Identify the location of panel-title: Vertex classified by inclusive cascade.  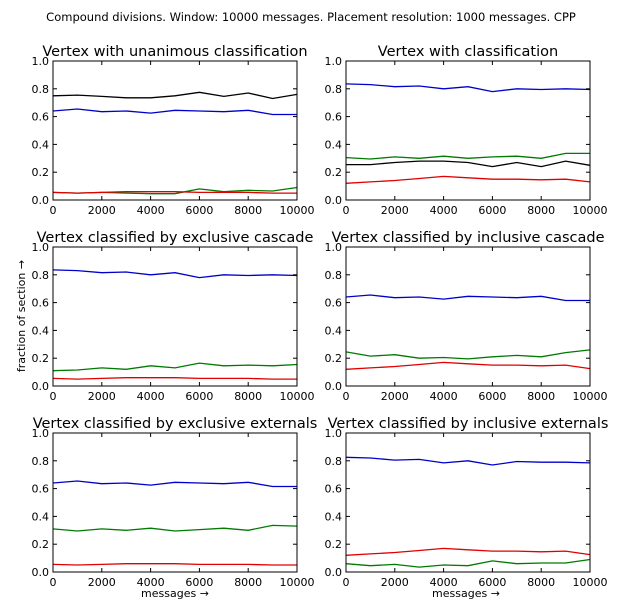
(467, 238).